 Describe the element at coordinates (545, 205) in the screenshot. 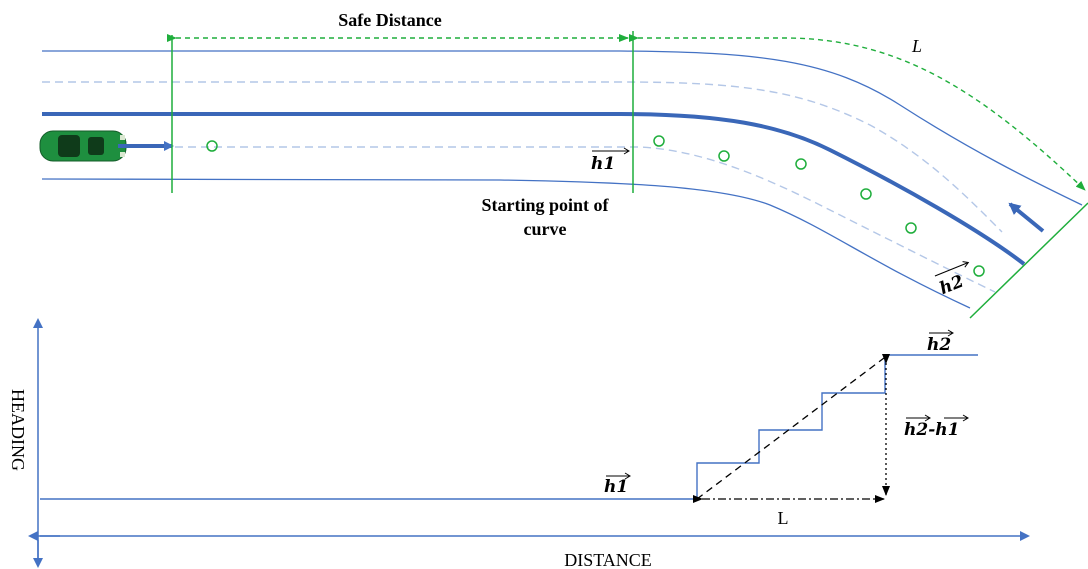

I see `starting-point-label-line1: Starting point of` at that location.